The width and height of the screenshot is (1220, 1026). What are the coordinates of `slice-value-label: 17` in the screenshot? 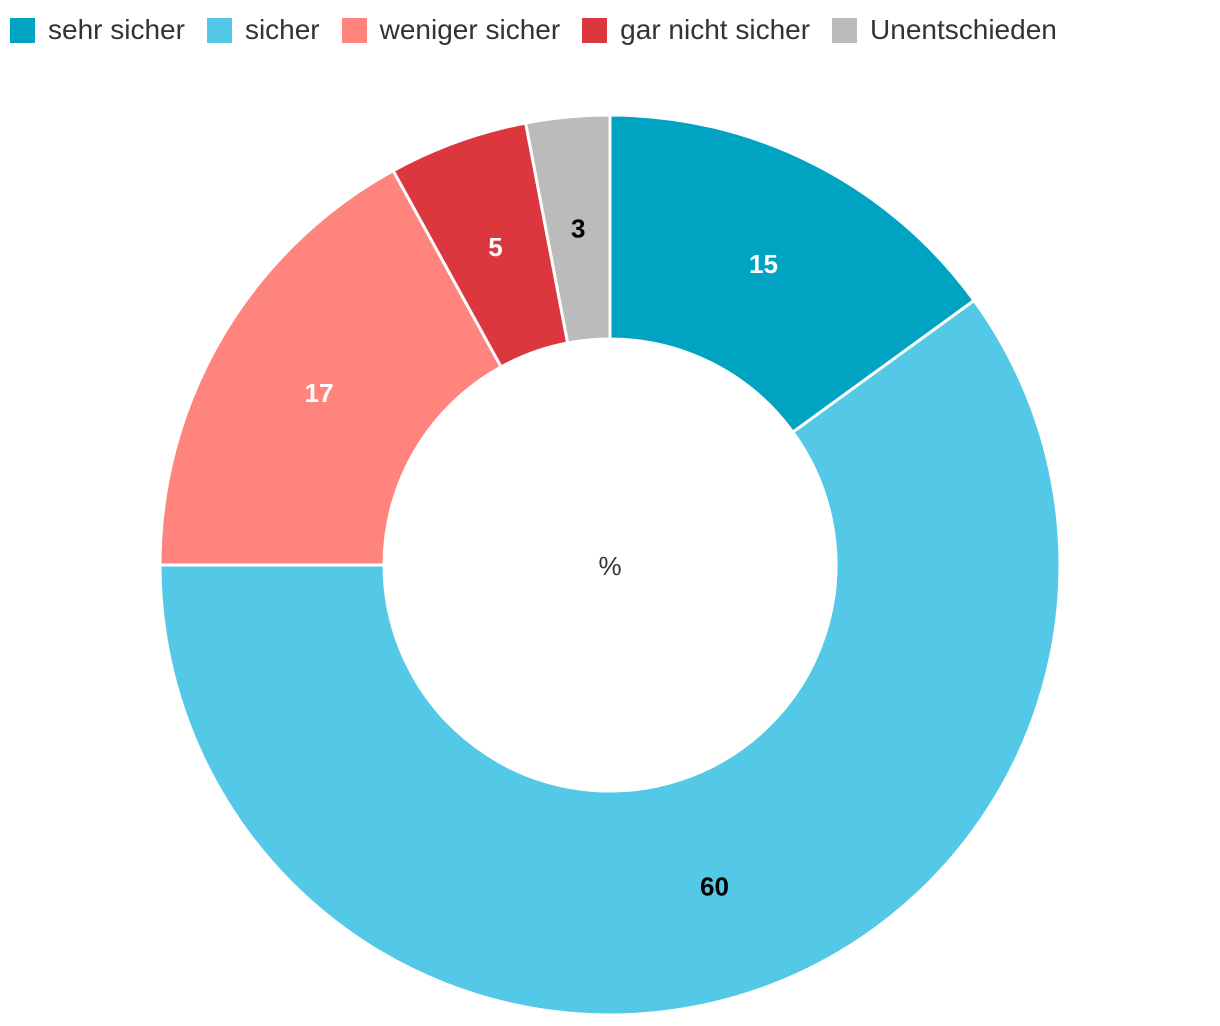 It's located at (319, 393).